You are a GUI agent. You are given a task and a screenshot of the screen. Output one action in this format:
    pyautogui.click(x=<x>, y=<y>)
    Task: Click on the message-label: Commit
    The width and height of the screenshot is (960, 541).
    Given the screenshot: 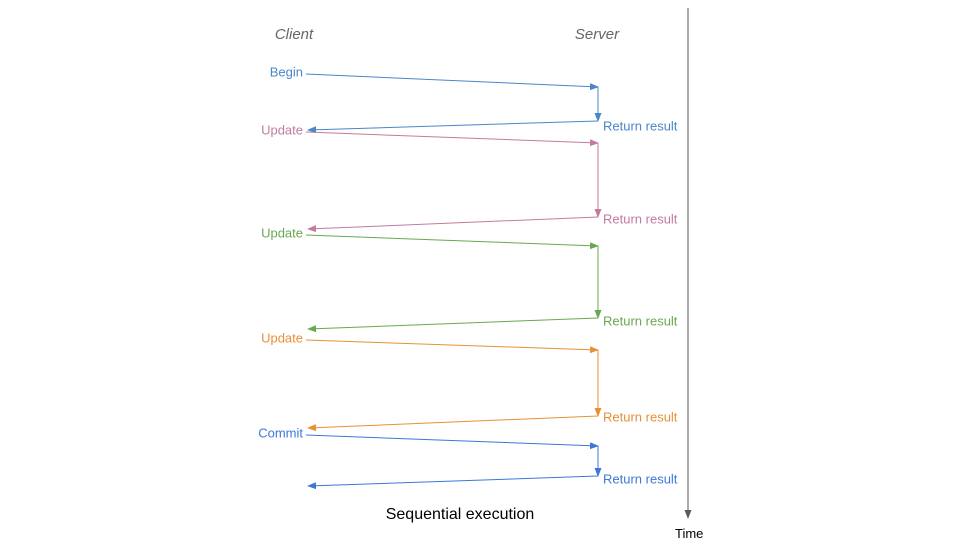 What is the action you would take?
    pyautogui.click(x=280, y=433)
    